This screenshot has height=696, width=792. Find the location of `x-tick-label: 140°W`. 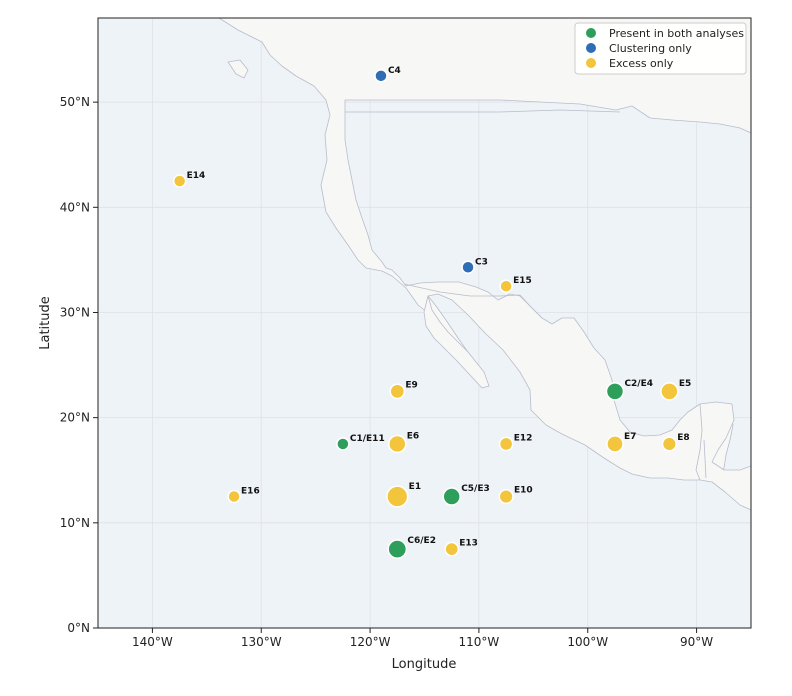

x-tick-label: 140°W is located at coordinates (152, 642).